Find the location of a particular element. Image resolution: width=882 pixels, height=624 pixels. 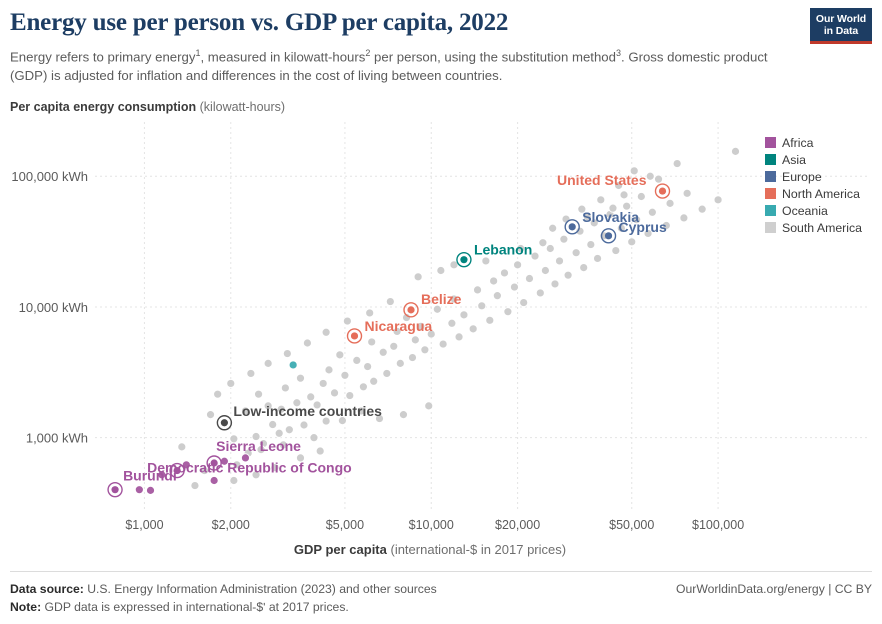

legend-item-south-america: South America is located at coordinates (823, 227).